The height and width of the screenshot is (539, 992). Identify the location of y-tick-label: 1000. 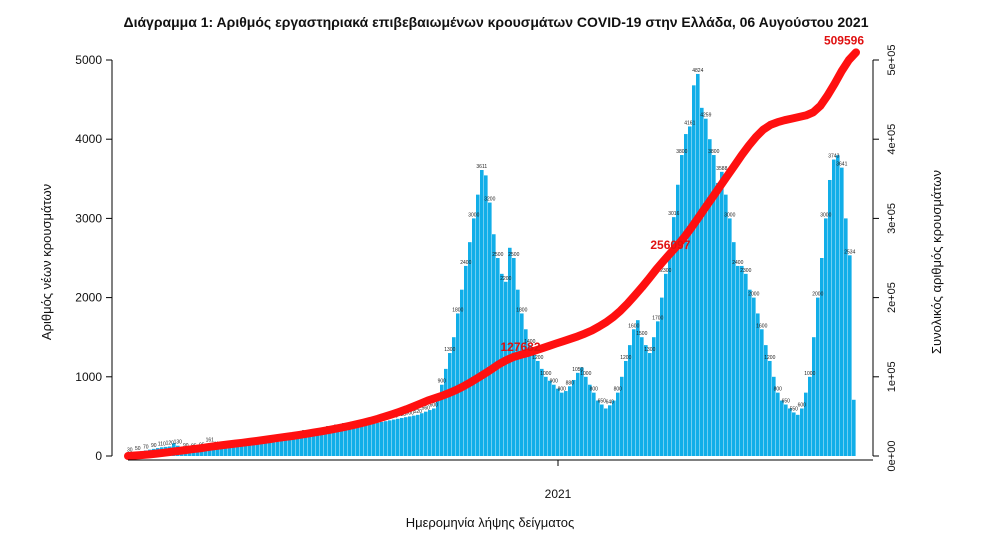
(88, 377).